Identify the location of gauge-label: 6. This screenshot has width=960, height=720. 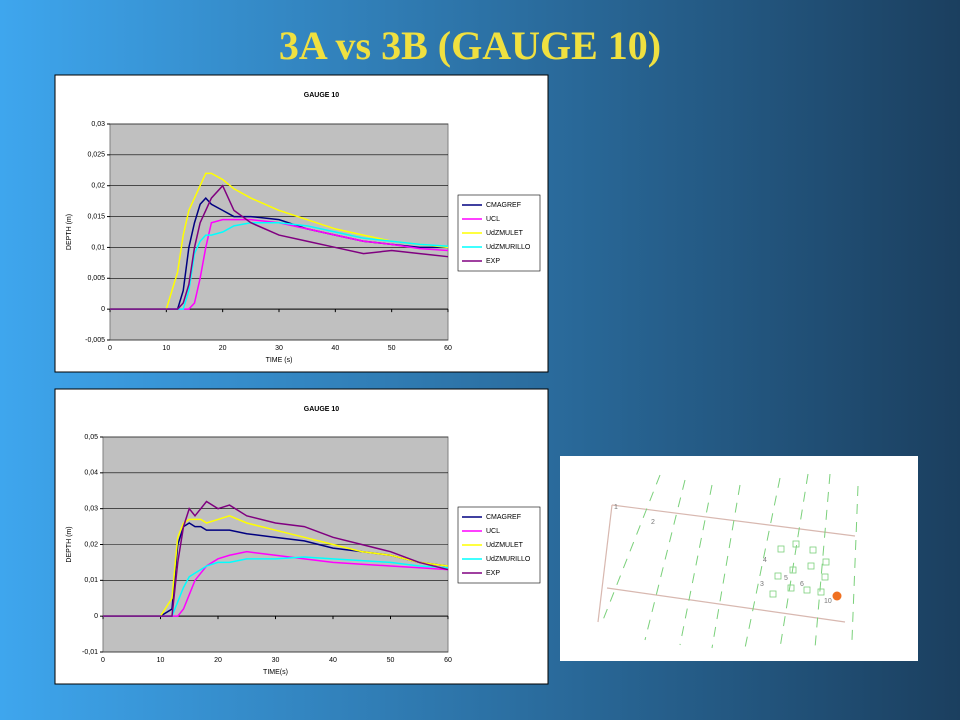
(802, 584).